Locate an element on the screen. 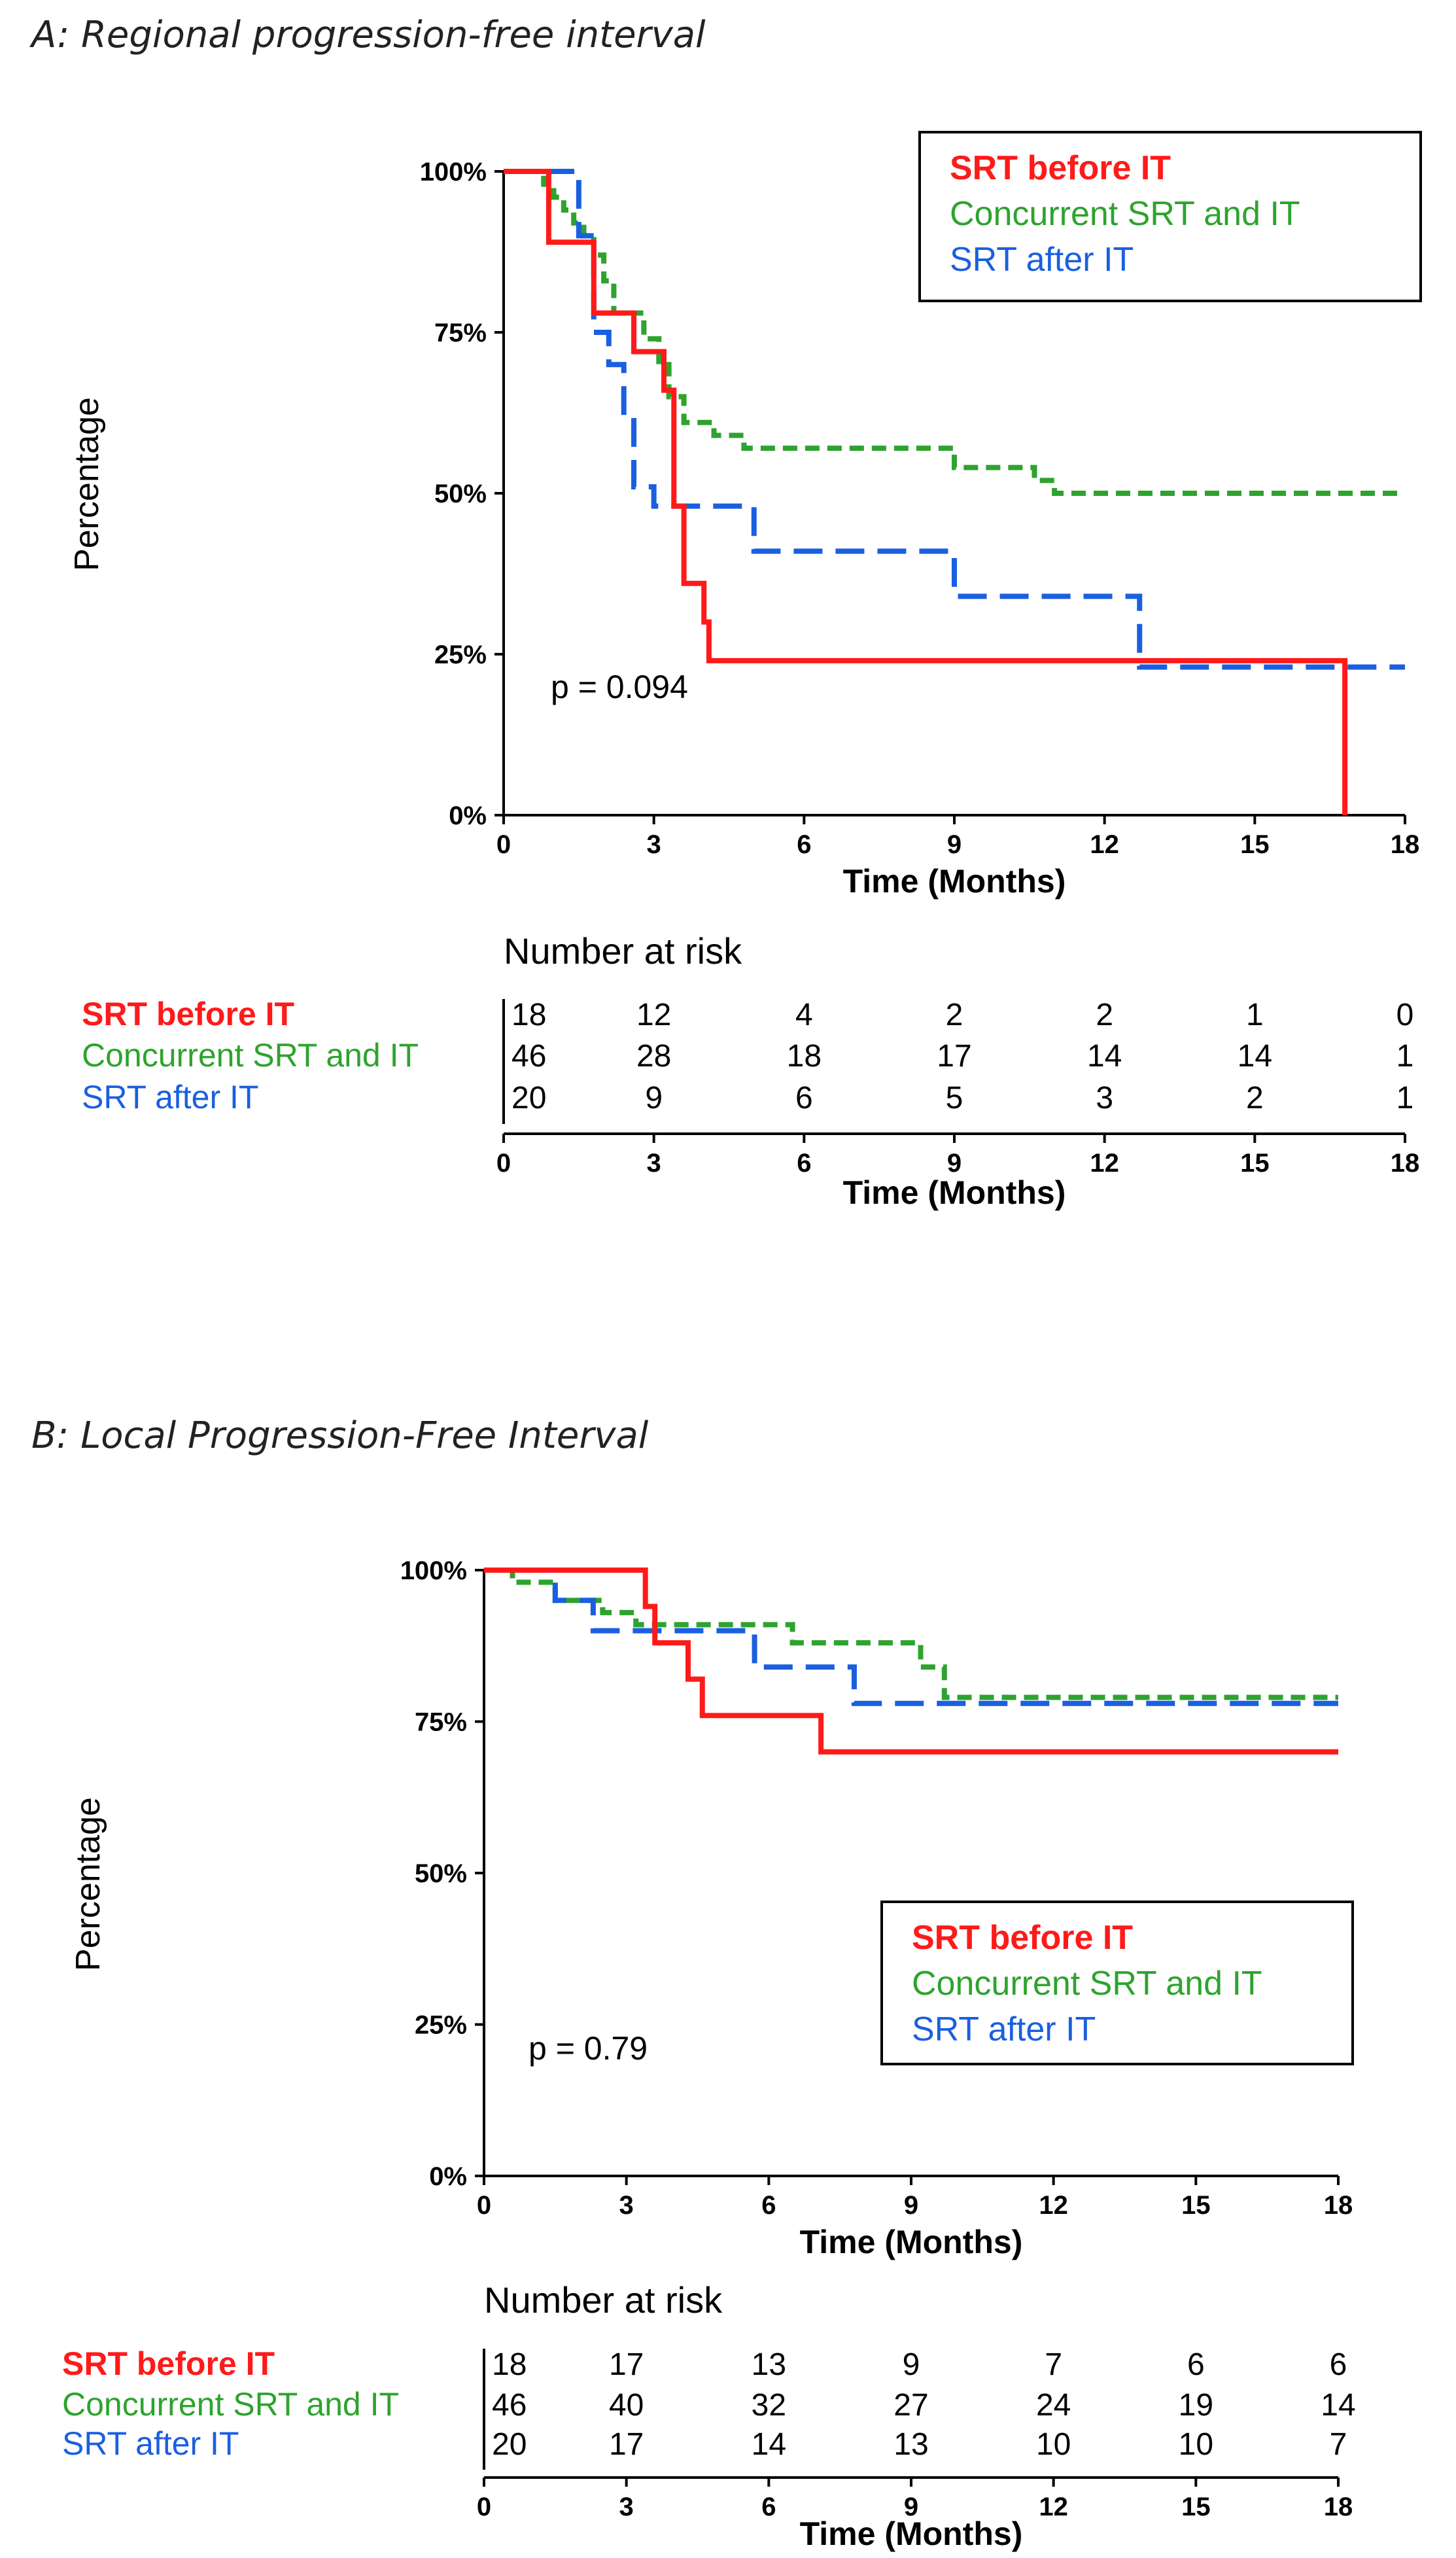  risk-x-tick-label: 18 is located at coordinates (1338, 2507).